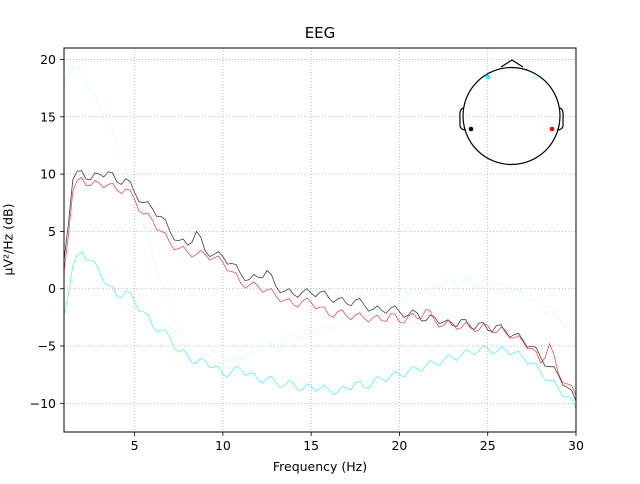 The image size is (640, 484). I want to click on sensor-cyan-icon, so click(488, 77).